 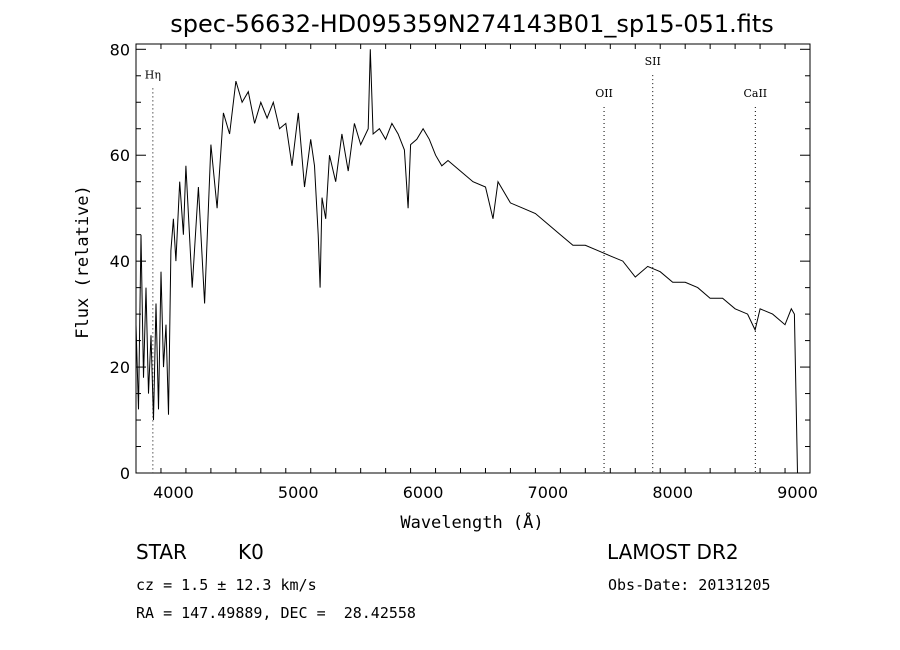 I want to click on line-marker-label: OII, so click(x=604, y=93).